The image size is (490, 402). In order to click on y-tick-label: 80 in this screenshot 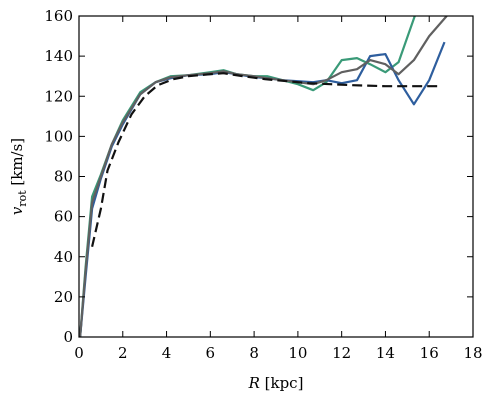, I will do `click(63, 177)`.